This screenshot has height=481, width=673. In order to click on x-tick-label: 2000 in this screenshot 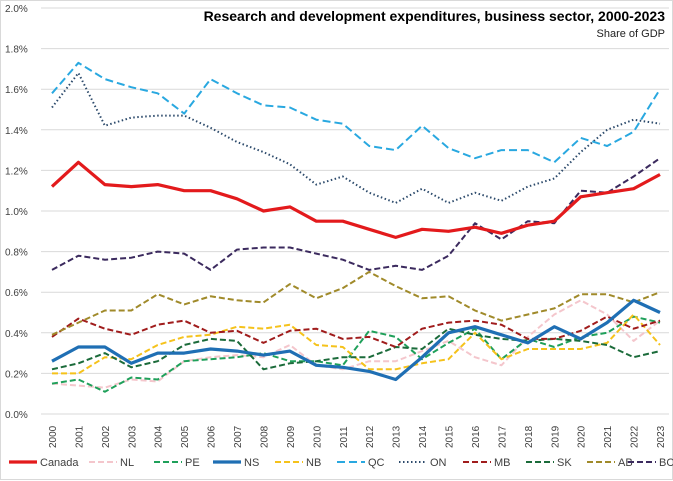, I will do `click(53, 436)`.